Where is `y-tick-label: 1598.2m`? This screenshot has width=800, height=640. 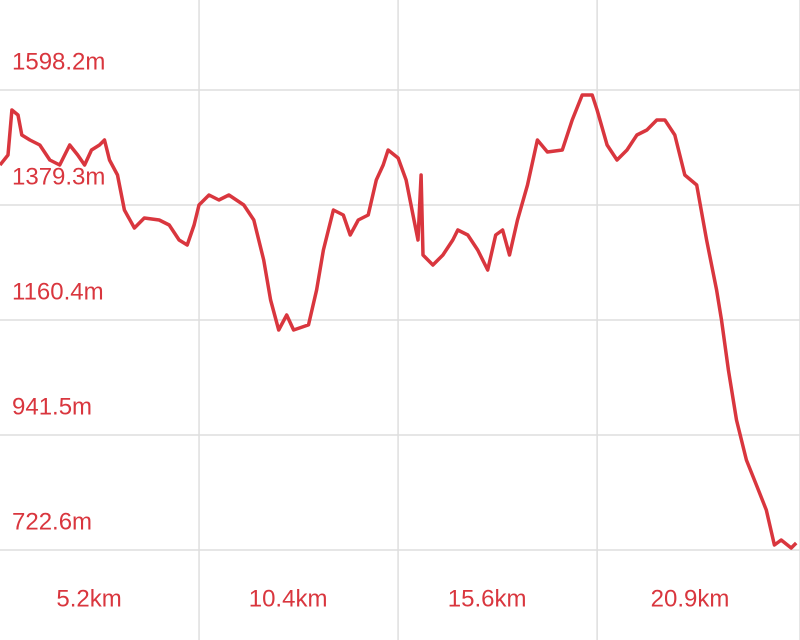 y-tick-label: 1598.2m is located at coordinates (58, 61).